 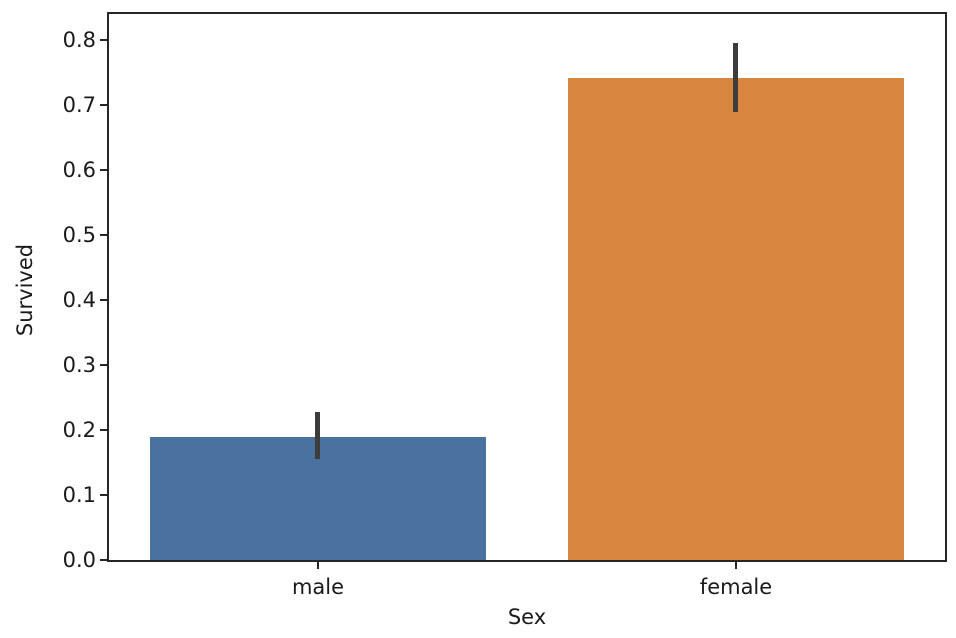 What do you see at coordinates (79, 235) in the screenshot?
I see `y-tick-label: 0.5` at bounding box center [79, 235].